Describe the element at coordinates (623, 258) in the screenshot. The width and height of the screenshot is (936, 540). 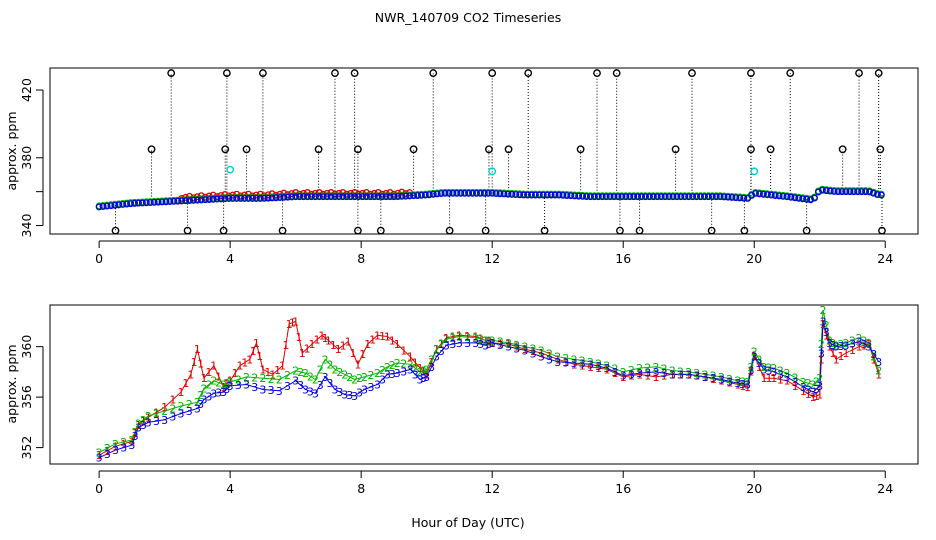
I see `x-tick-label: 16` at that location.